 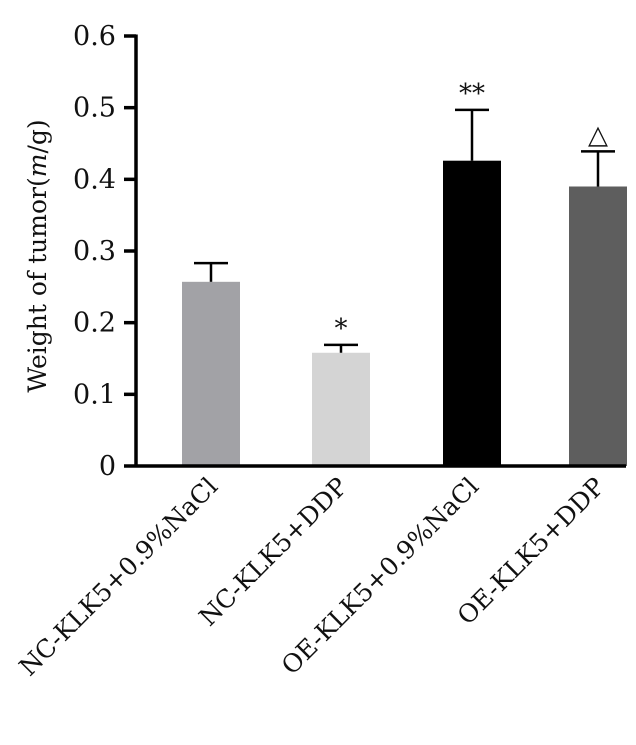 I want to click on y-tick-label: 0.2, so click(x=94, y=323).